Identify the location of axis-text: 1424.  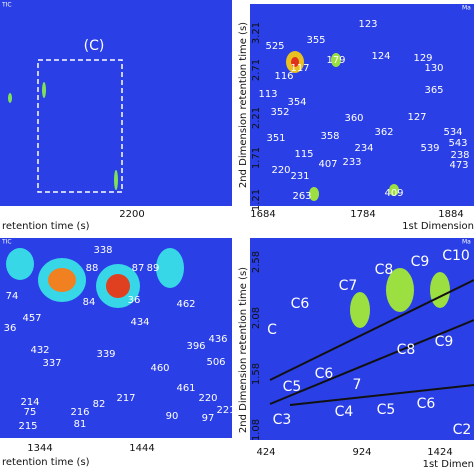
(439, 452).